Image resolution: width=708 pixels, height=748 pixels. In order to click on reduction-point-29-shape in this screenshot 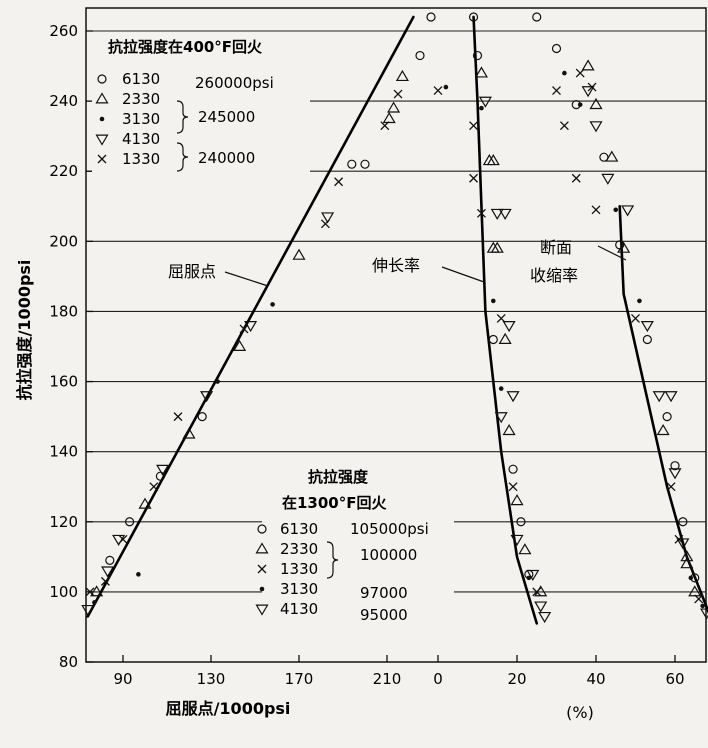, I will do `click(671, 487)`.